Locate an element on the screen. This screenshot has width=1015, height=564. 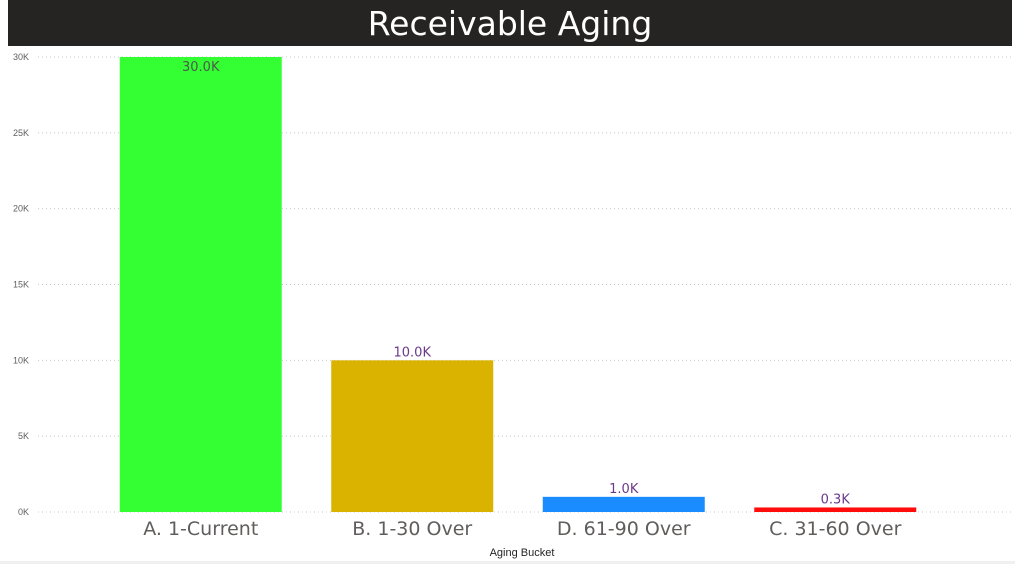
chart-title: Receivable Aging is located at coordinates (510, 23).